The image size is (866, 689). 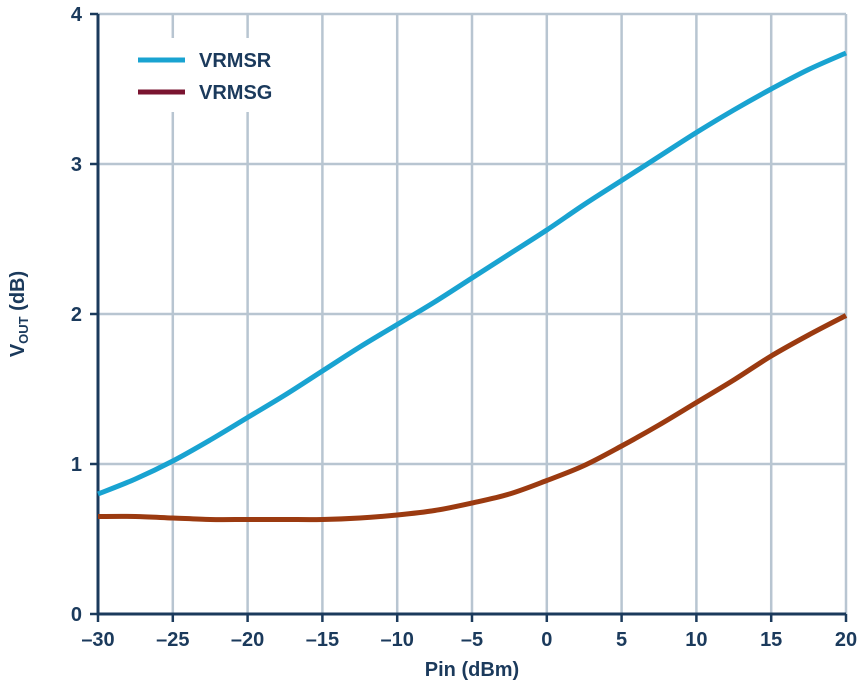 What do you see at coordinates (77, 15) in the screenshot?
I see `y-tick-label: 4` at bounding box center [77, 15].